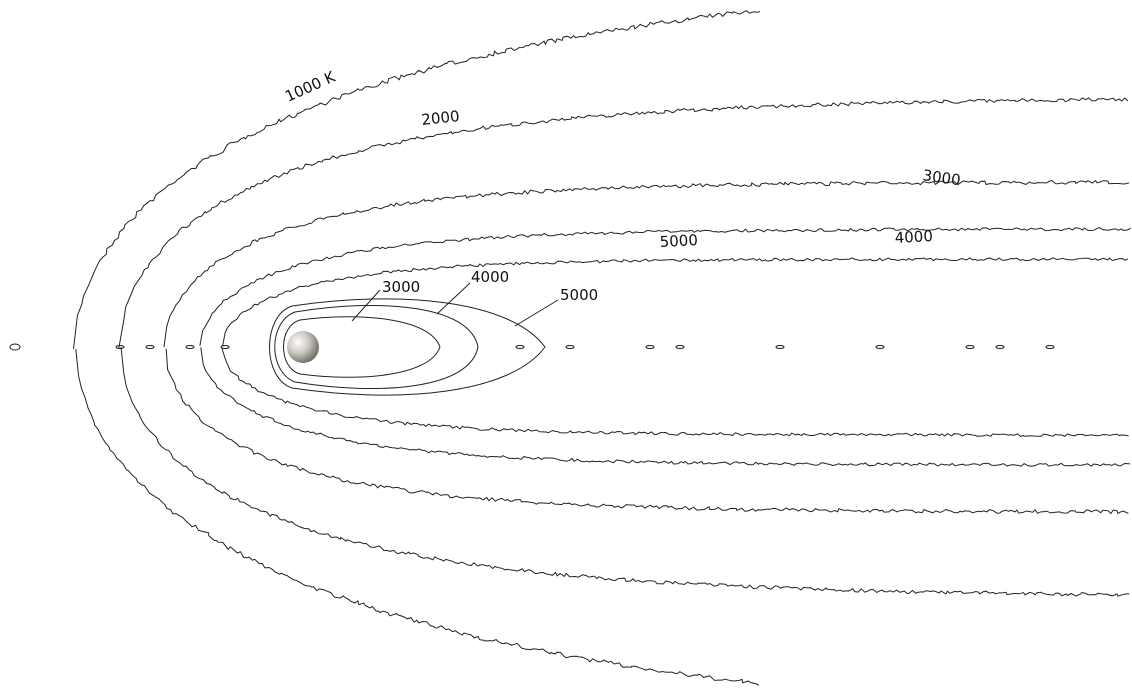  Describe the element at coordinates (15, 347) in the screenshot. I see `small-contour` at that location.